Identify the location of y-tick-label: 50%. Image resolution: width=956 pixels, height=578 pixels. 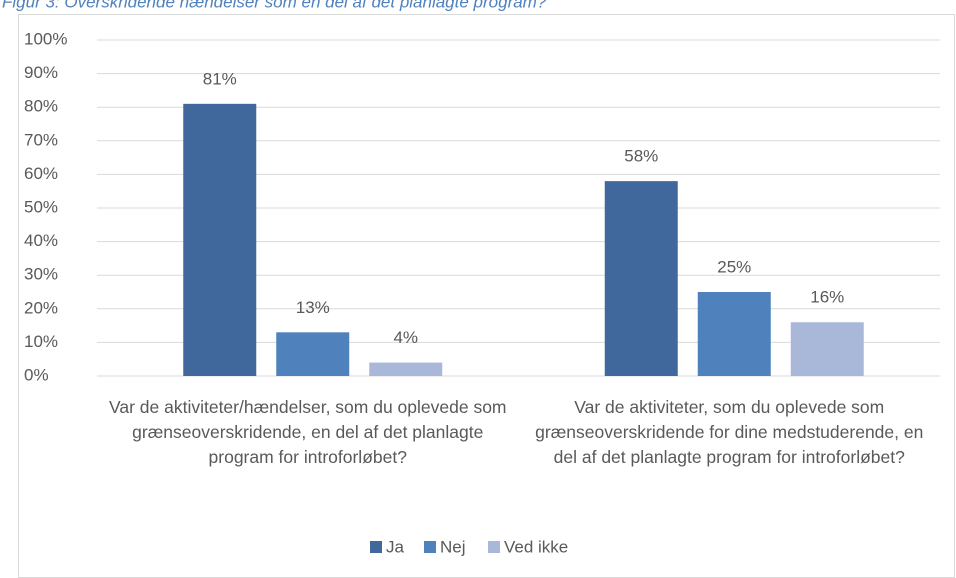
(41, 206).